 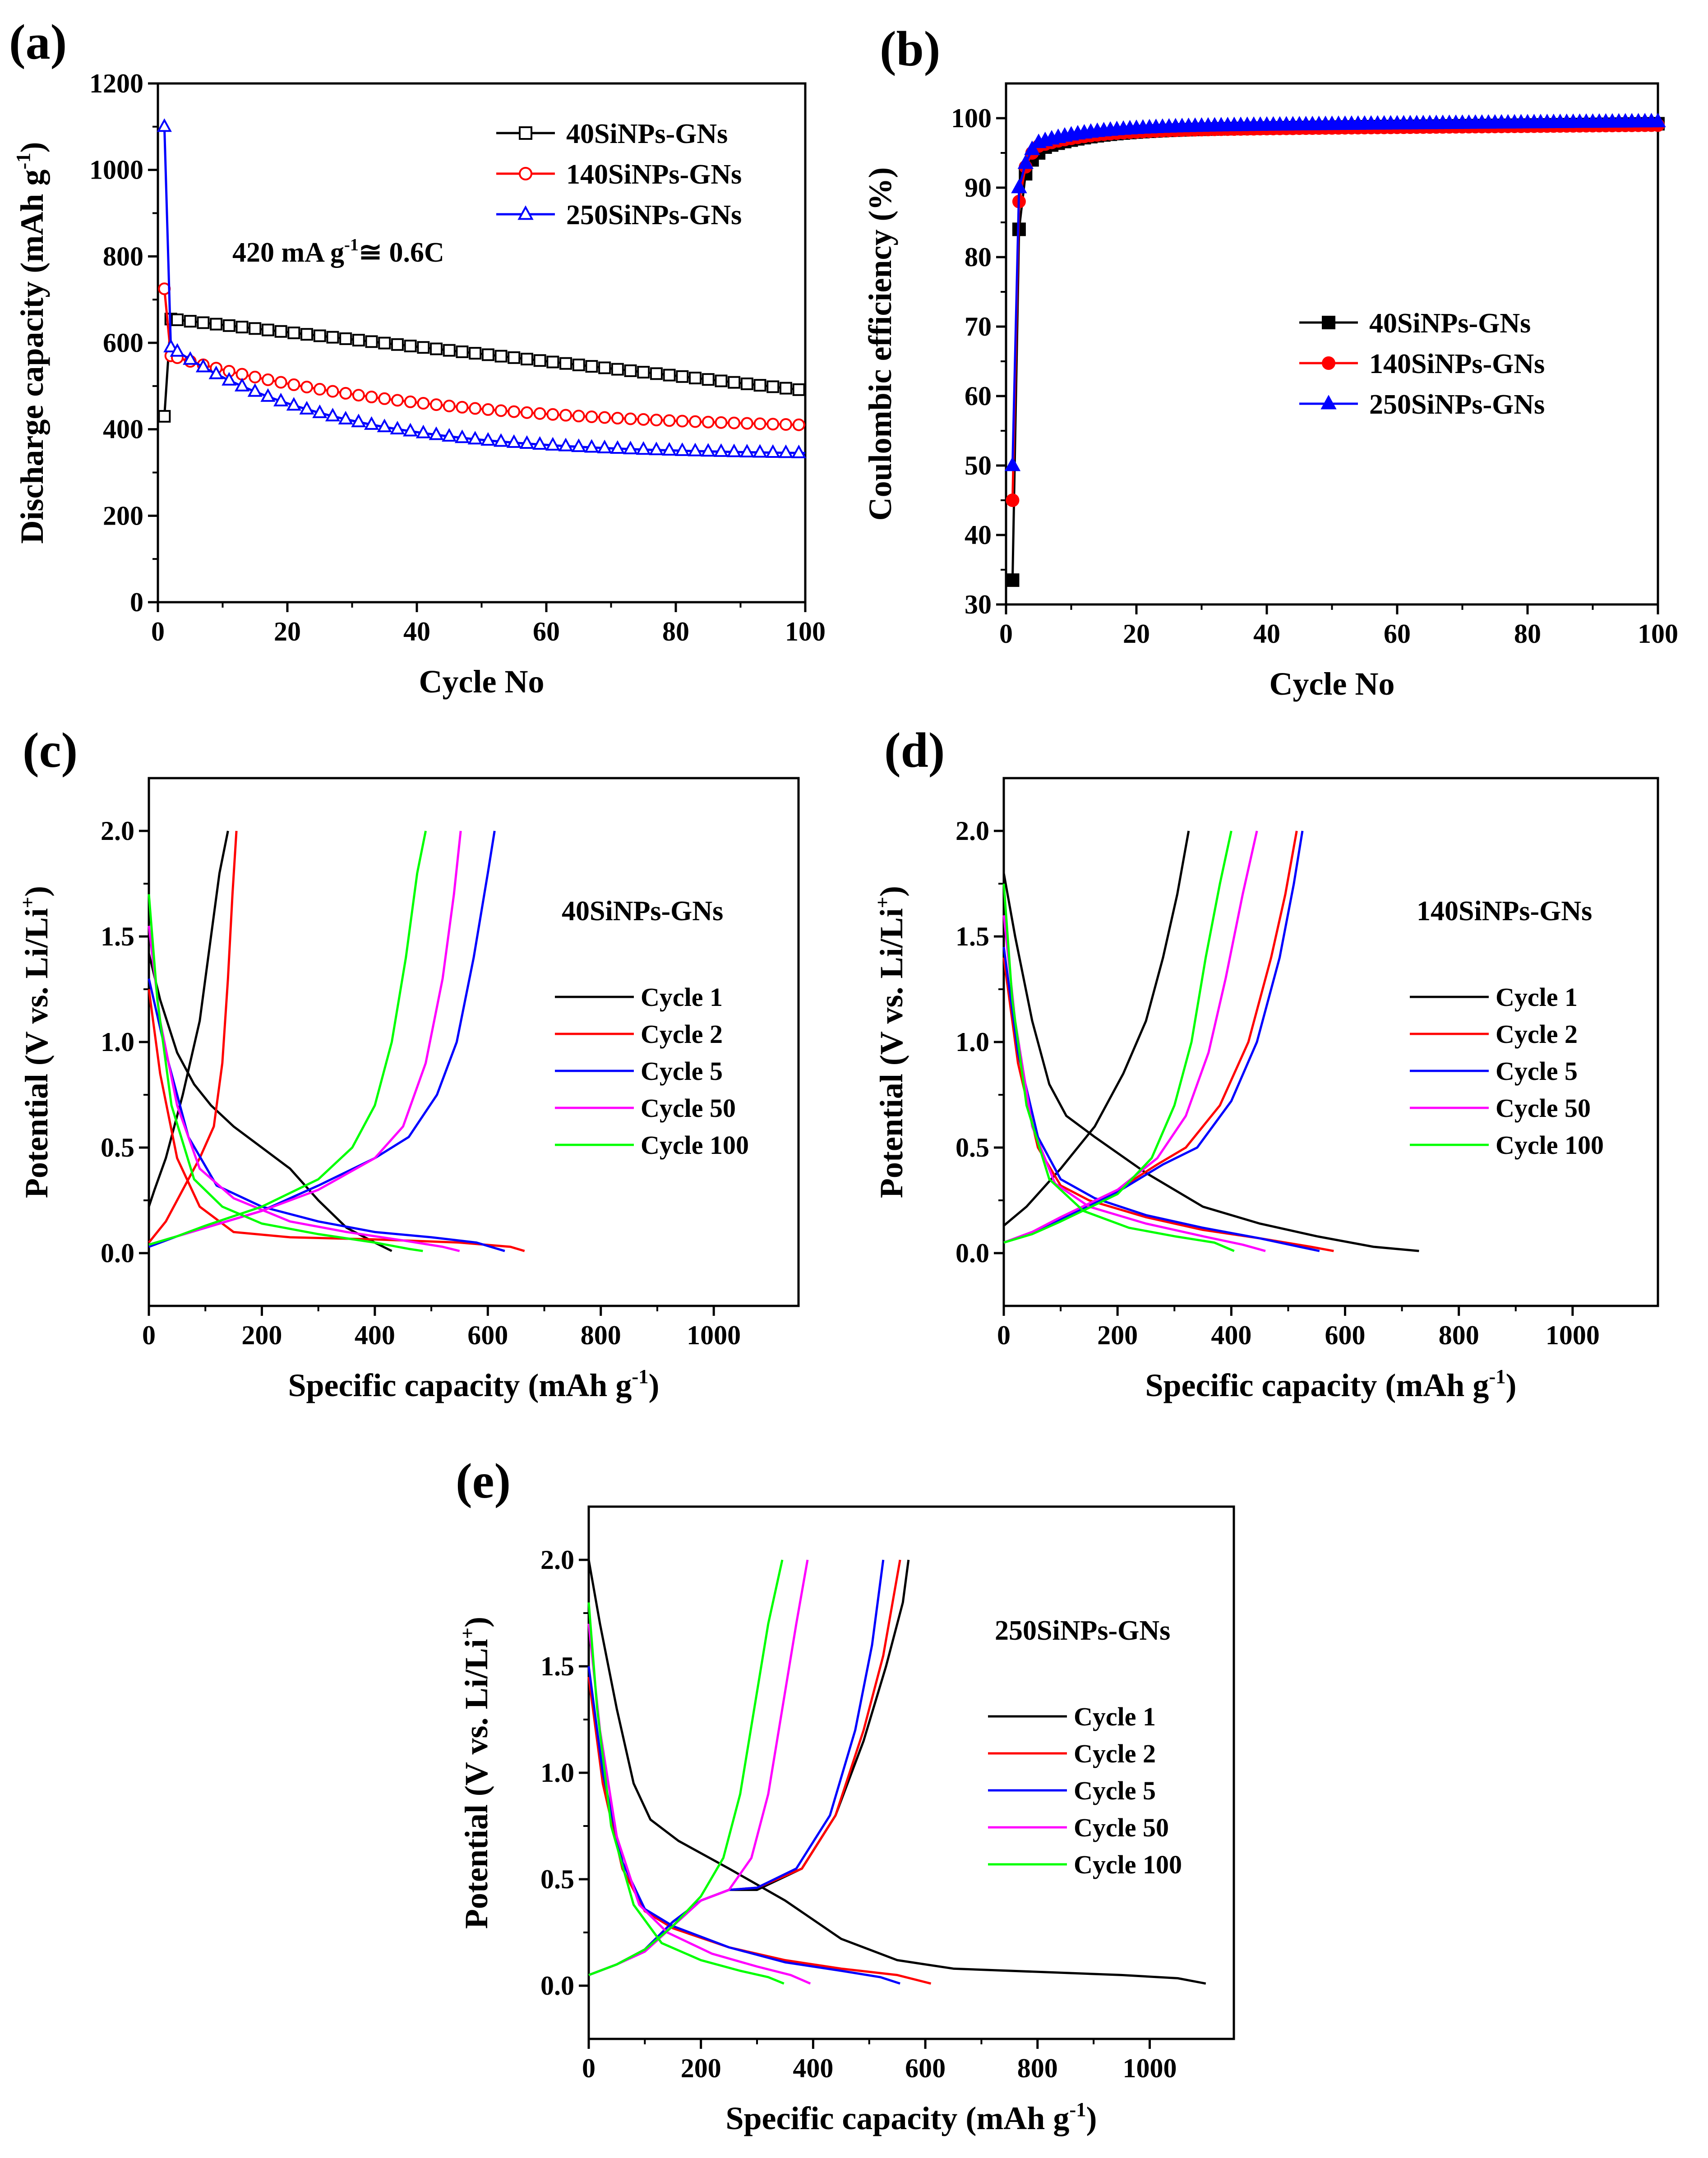 I want to click on x-tick-label: 40, so click(x=1266, y=634).